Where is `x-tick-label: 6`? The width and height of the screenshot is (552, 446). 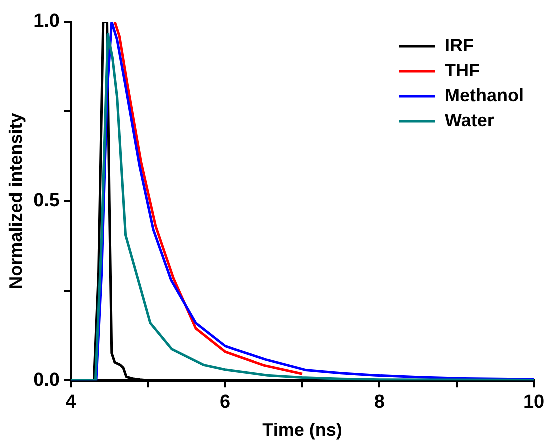
x-tick-label: 6 is located at coordinates (225, 403).